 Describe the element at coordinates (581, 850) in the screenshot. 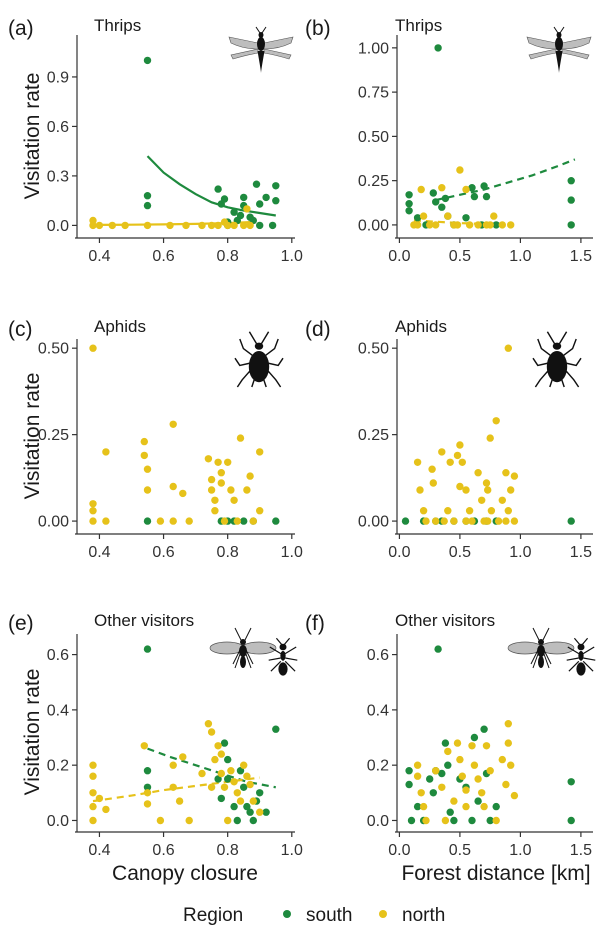

I see `x-tick-label: 1.5` at that location.